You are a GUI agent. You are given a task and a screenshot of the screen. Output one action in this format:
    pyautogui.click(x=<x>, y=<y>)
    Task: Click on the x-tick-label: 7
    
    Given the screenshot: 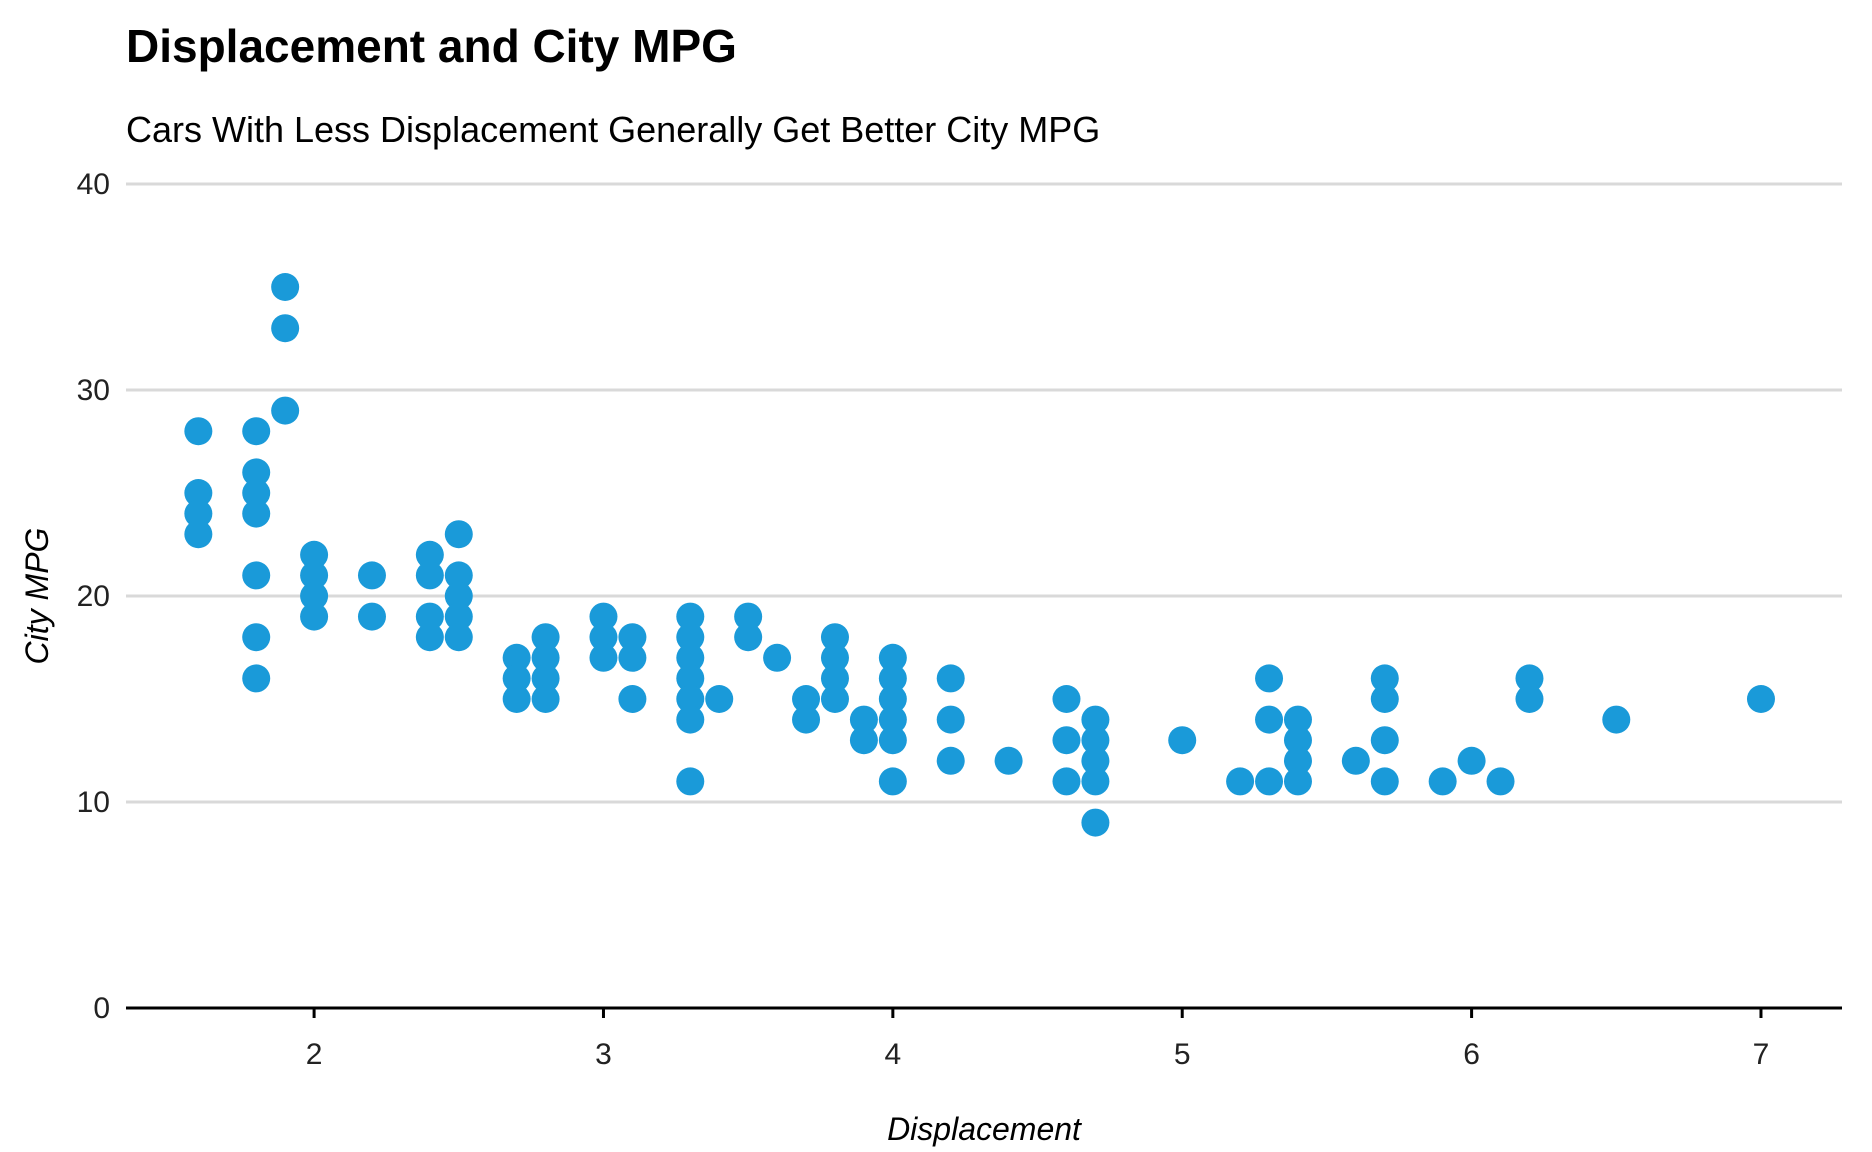 What is the action you would take?
    pyautogui.click(x=1761, y=1054)
    